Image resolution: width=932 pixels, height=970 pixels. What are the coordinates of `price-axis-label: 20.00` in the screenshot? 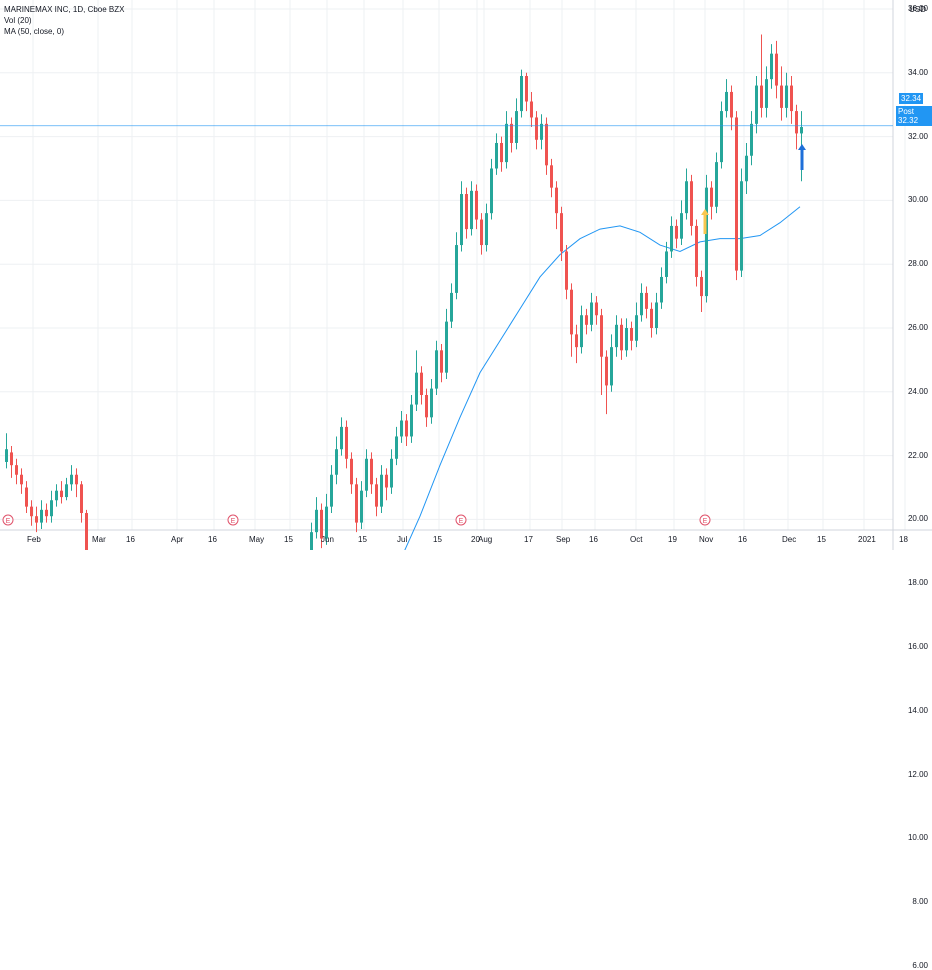 It's located at (917, 519).